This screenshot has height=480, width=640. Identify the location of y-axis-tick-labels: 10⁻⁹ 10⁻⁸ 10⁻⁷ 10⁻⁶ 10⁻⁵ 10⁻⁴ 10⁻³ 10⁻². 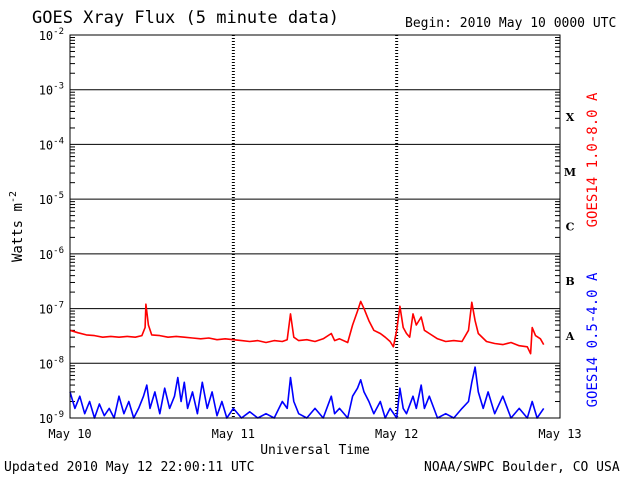
(51, 226).